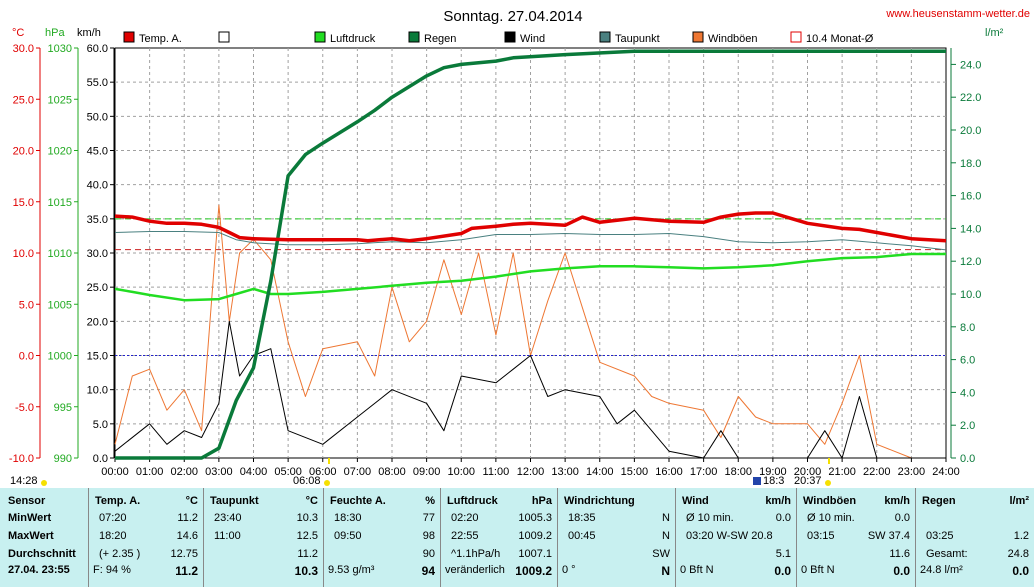 The image size is (1034, 587). What do you see at coordinates (307, 554) in the screenshot?
I see `cell-value: 11.2` at bounding box center [307, 554].